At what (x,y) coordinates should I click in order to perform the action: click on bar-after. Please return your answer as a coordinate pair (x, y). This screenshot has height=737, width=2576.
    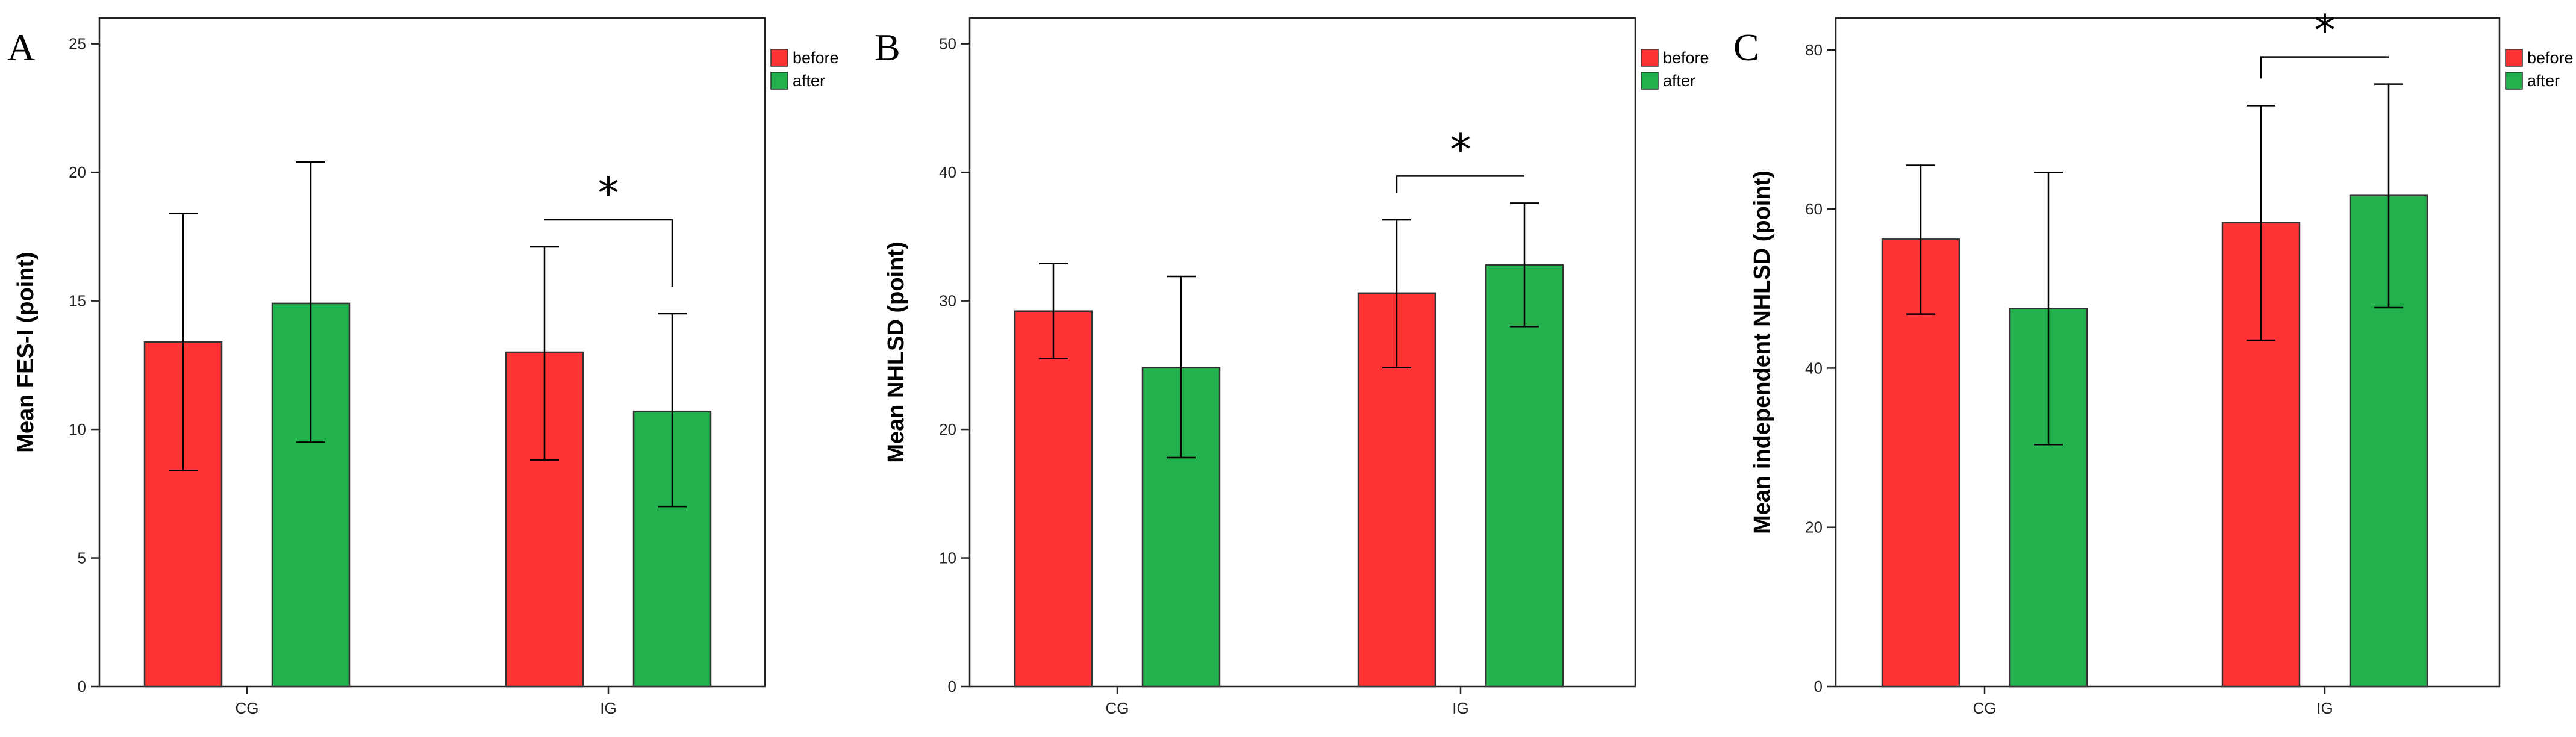
    Looking at the image, I should click on (1524, 476).